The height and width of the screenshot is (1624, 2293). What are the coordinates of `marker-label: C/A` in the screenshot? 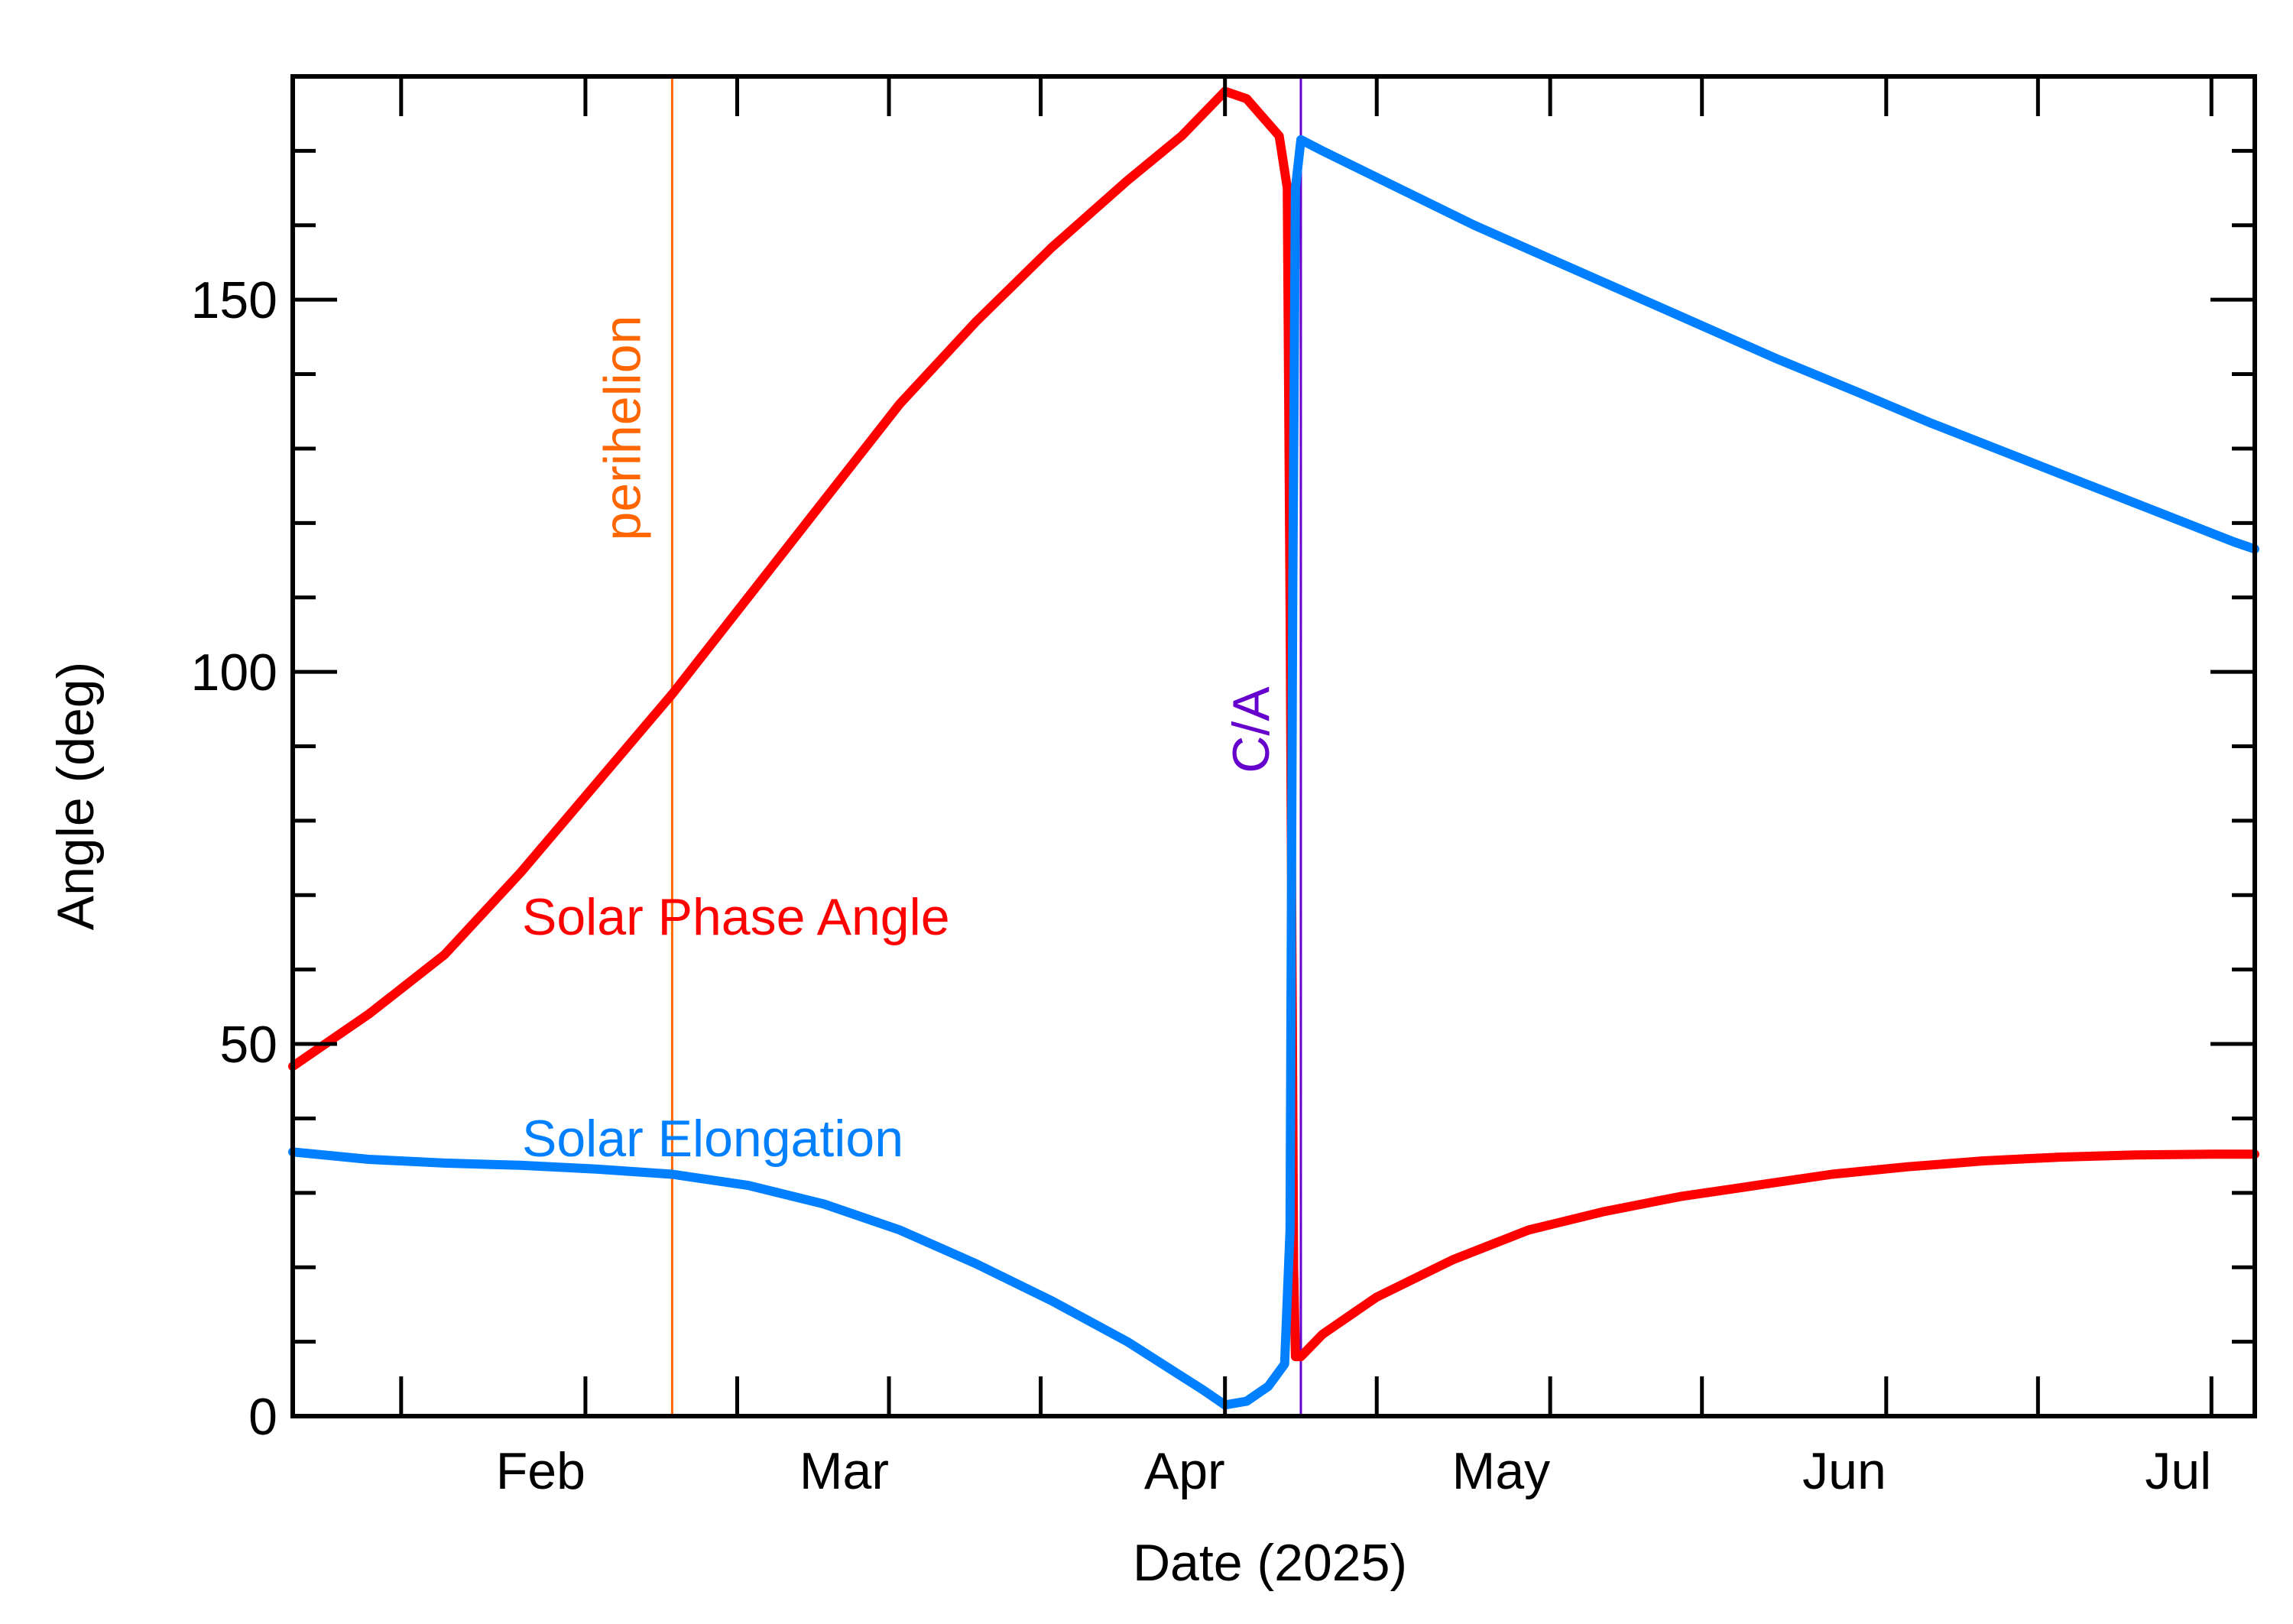 It's located at (1251, 729).